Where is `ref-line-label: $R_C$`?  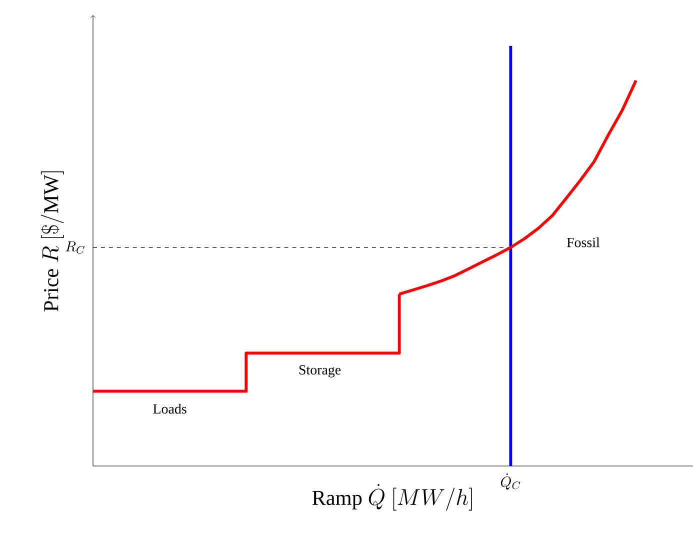
ref-line-label: $R_C$ is located at coordinates (75, 247).